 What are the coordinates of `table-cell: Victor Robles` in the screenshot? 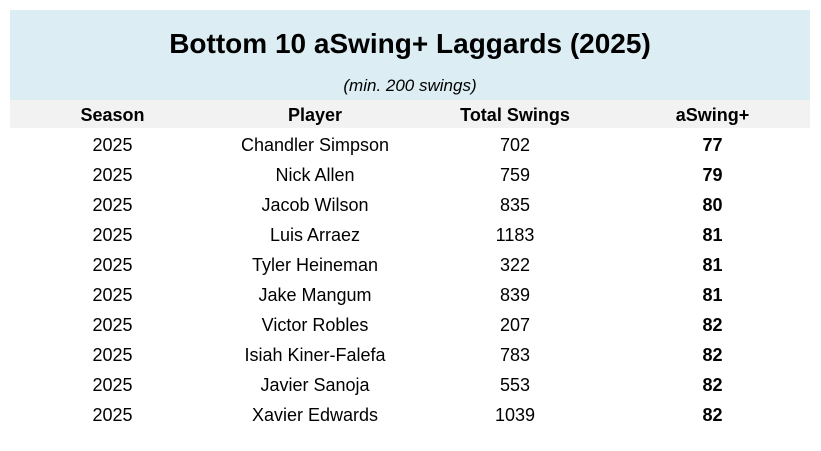 It's located at (315, 324).